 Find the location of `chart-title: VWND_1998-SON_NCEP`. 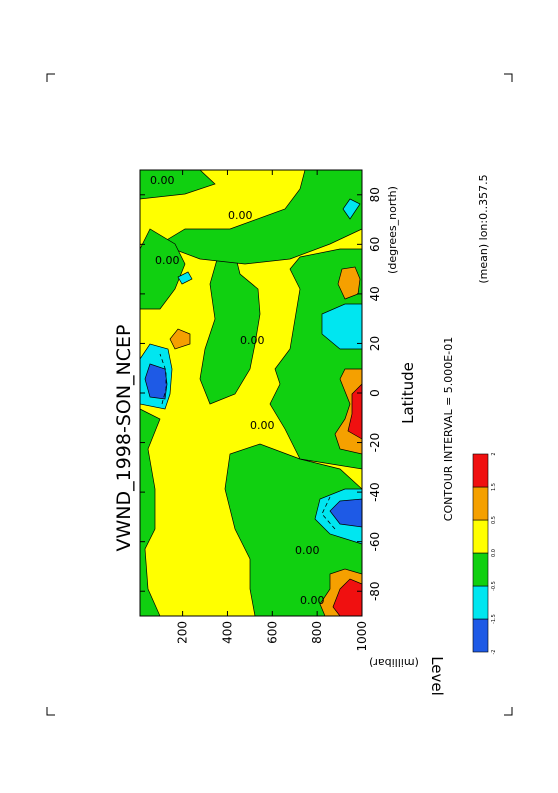

chart-title: VWND_1998-SON_NCEP is located at coordinates (124, 437).